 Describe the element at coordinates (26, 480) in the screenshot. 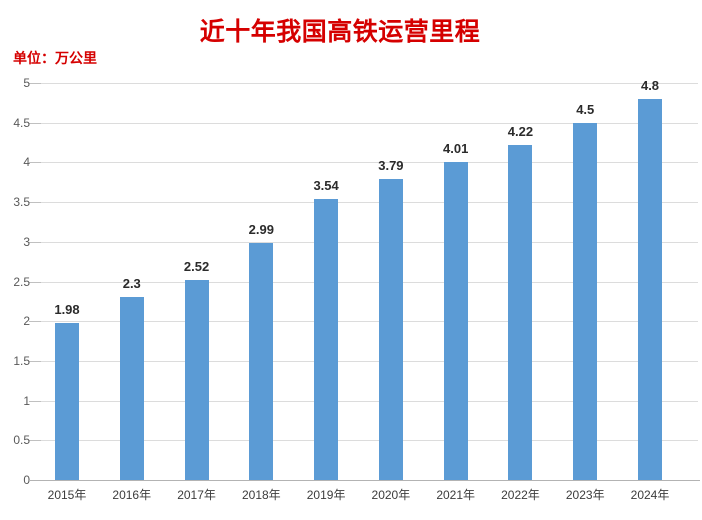

I see `y-axis-tick-label: 0` at that location.